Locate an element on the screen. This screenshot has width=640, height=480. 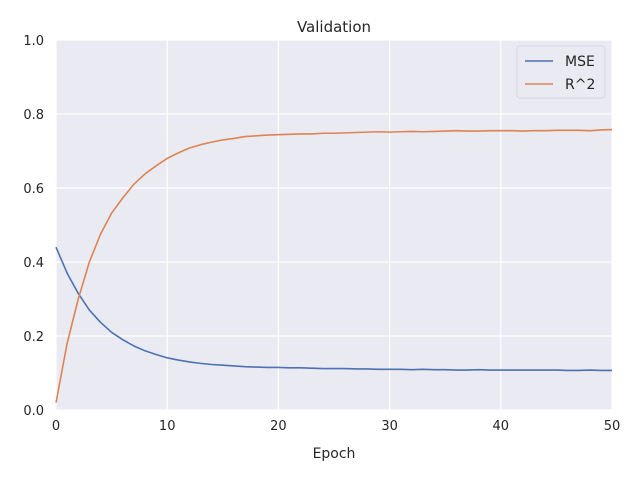
y-tick-labels: 0.0 0.2 0.4 0.6 0.8 1.0 is located at coordinates (33, 226).